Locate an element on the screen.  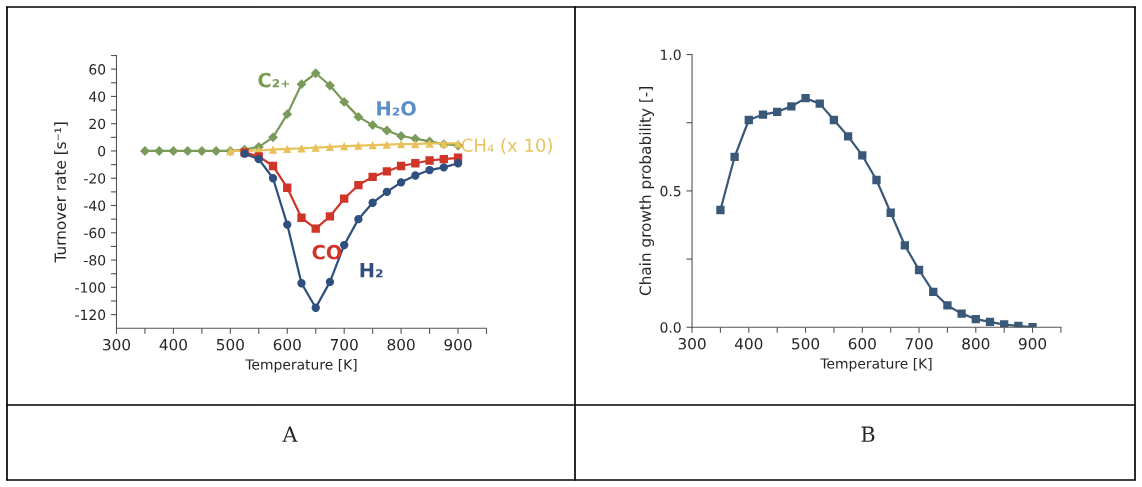
y-axis-title: Chain growth probability [-] is located at coordinates (646, 191).